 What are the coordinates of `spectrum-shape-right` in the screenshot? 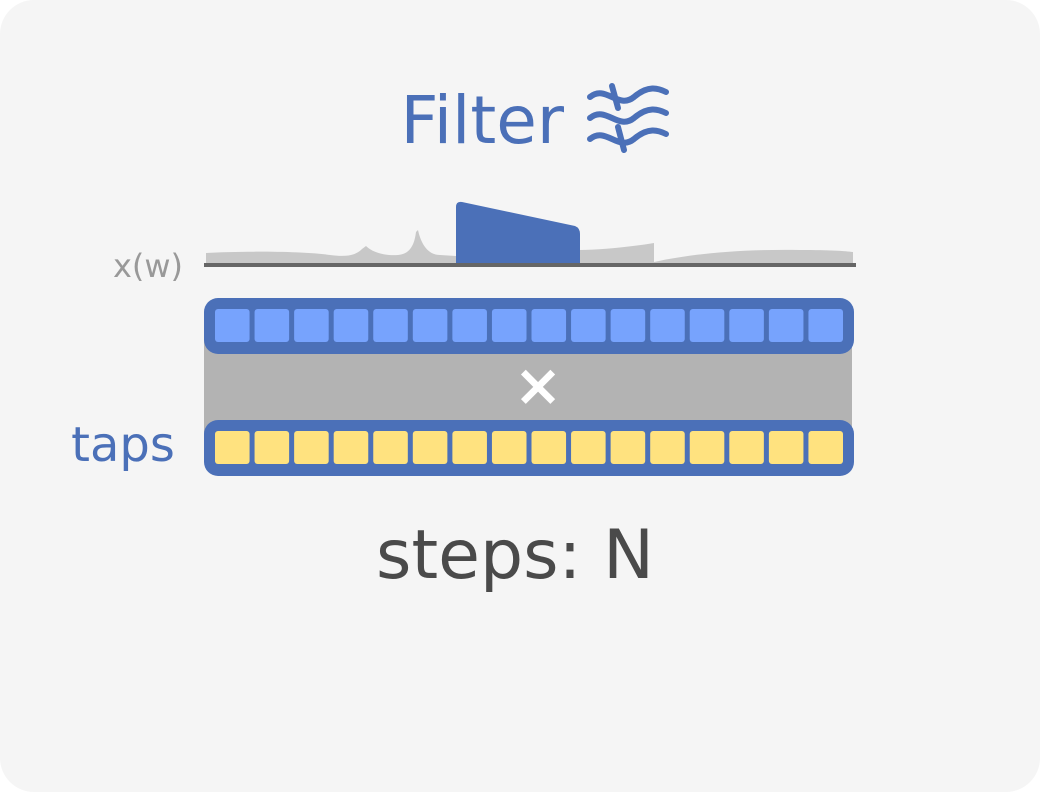 It's located at (753, 257).